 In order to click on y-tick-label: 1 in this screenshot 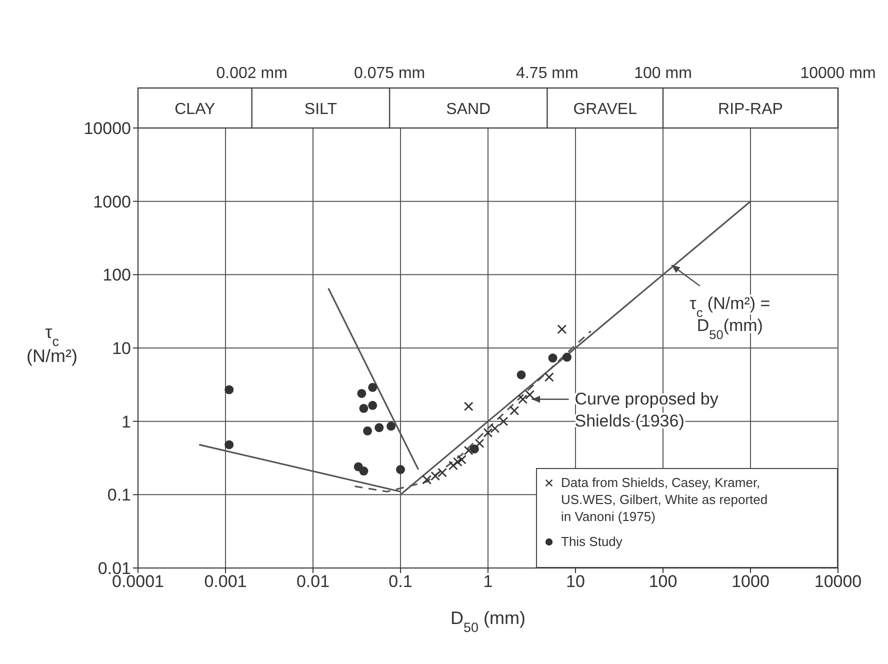, I will do `click(126, 422)`.